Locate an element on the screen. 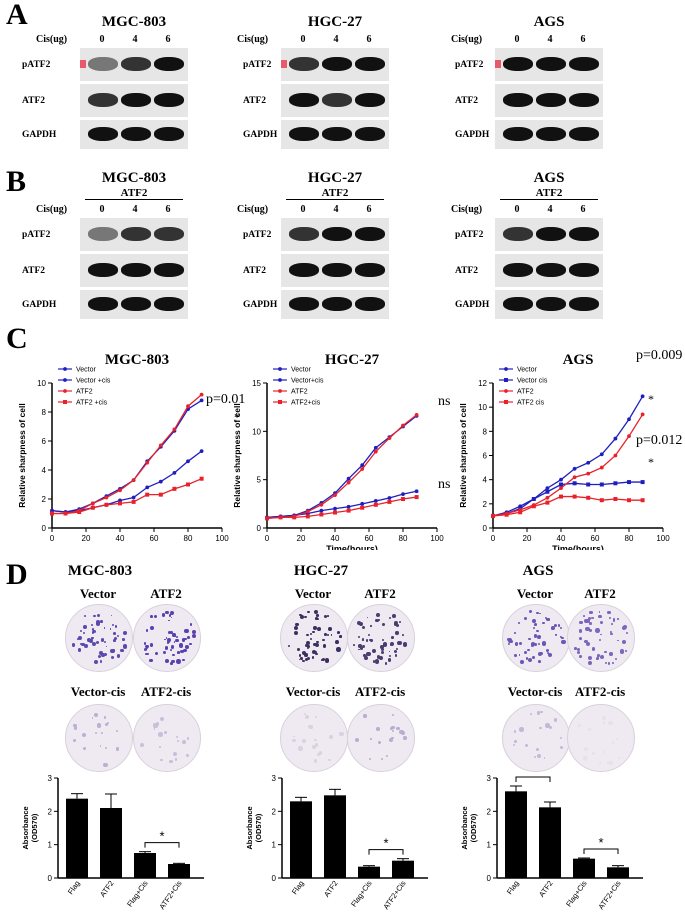  c-2-ylabel: Relative sharpness of cell is located at coordinates (463, 455).